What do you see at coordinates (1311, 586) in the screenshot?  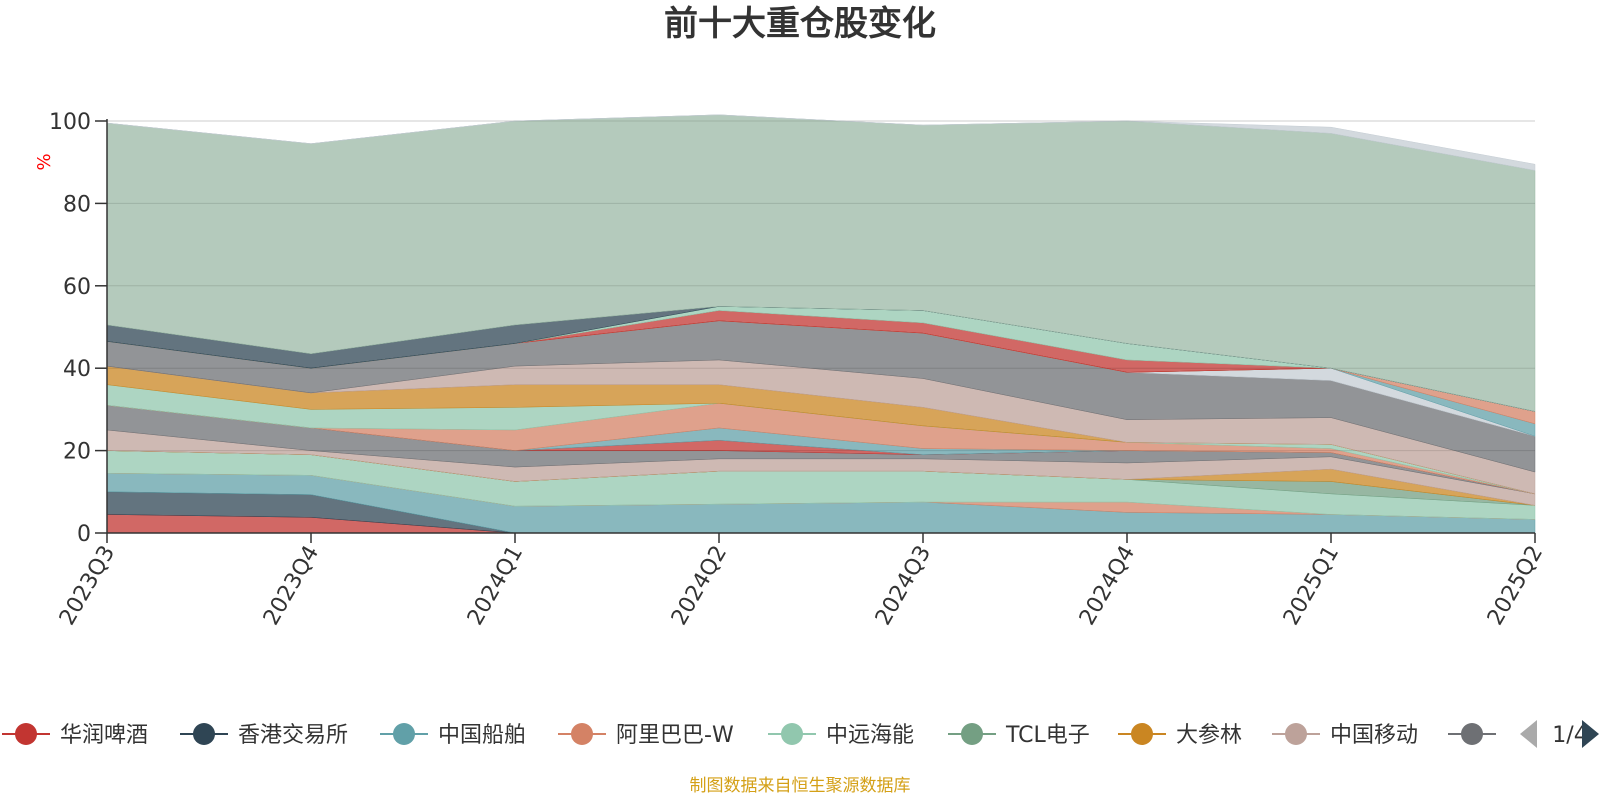 I see `x-tick-label: 2025Q1` at bounding box center [1311, 586].